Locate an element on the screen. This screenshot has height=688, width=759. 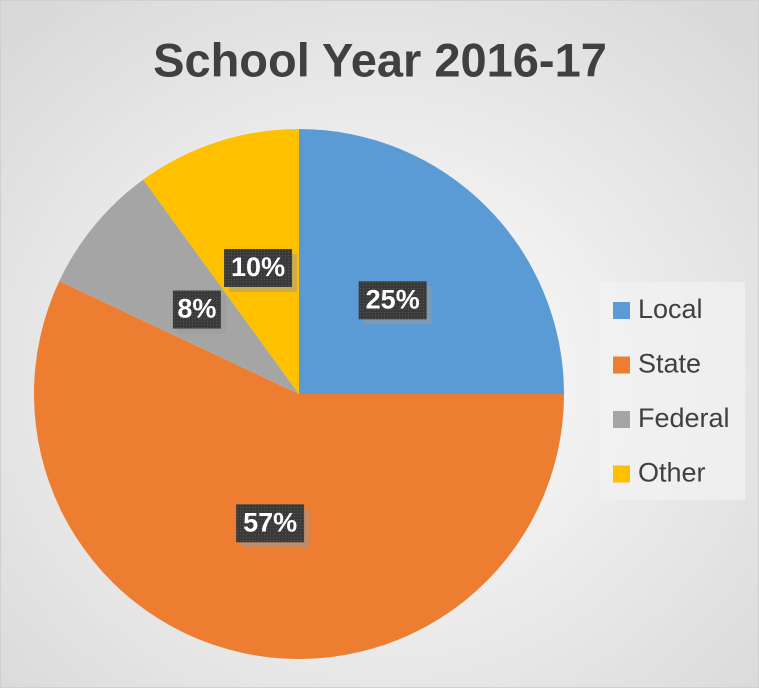
data-label: 25% is located at coordinates (393, 299).